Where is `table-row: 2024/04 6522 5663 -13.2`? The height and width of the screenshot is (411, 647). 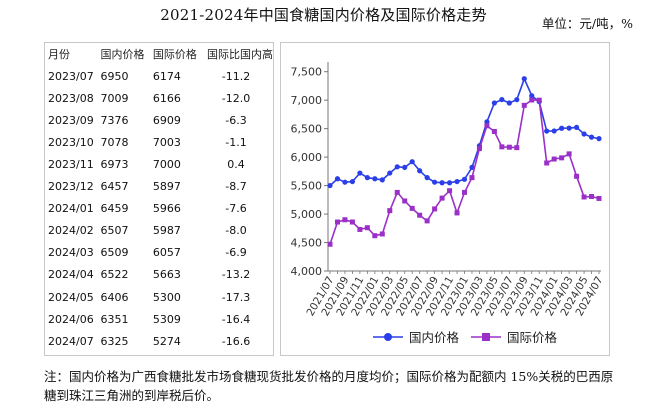
table-row: 2024/04 6522 5663 -13.2 is located at coordinates (159, 275).